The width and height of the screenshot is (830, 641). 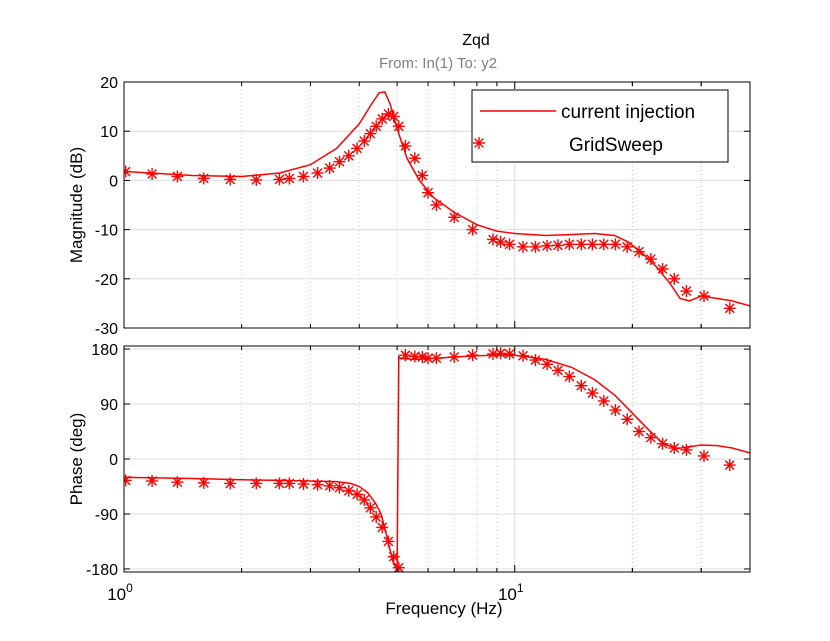 I want to click on magnitude-y-tick-label: -20, so click(x=106, y=280).